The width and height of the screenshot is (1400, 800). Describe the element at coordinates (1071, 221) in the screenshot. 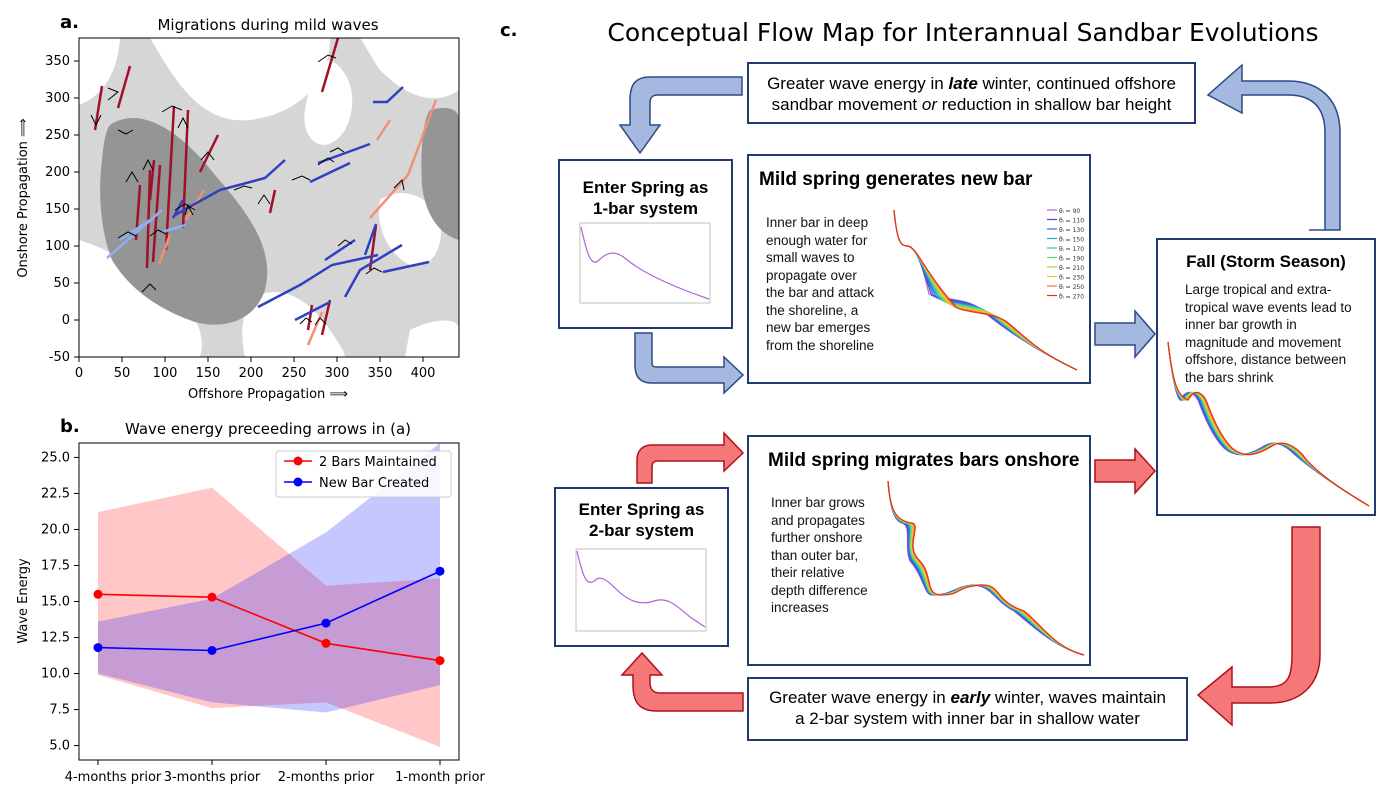

I see `legend-label: θᵢ = 110` at that location.